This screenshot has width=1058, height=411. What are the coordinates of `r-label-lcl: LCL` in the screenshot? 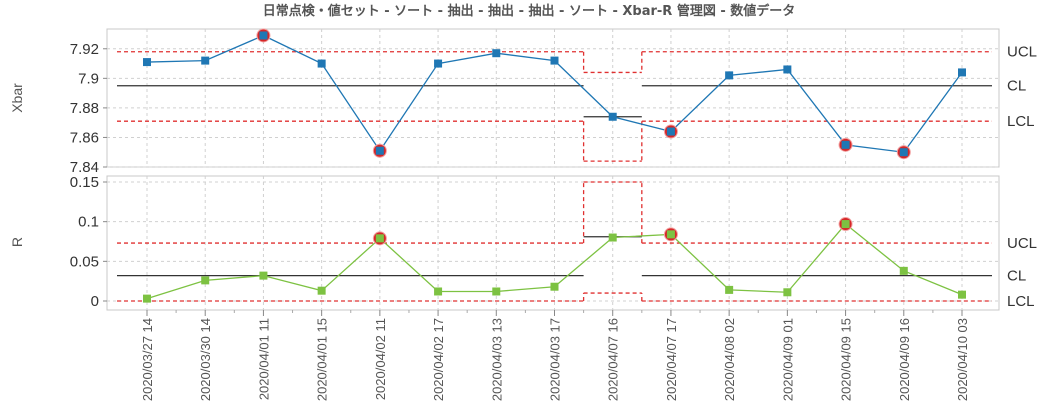 It's located at (1021, 301).